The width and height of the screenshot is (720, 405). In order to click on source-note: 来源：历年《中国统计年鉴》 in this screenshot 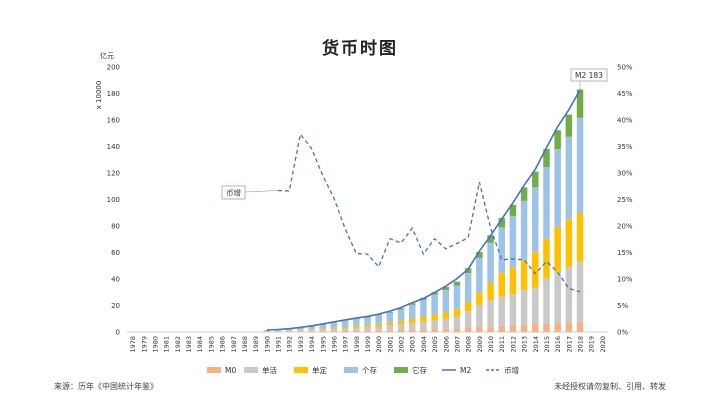, I will do `click(106, 386)`.